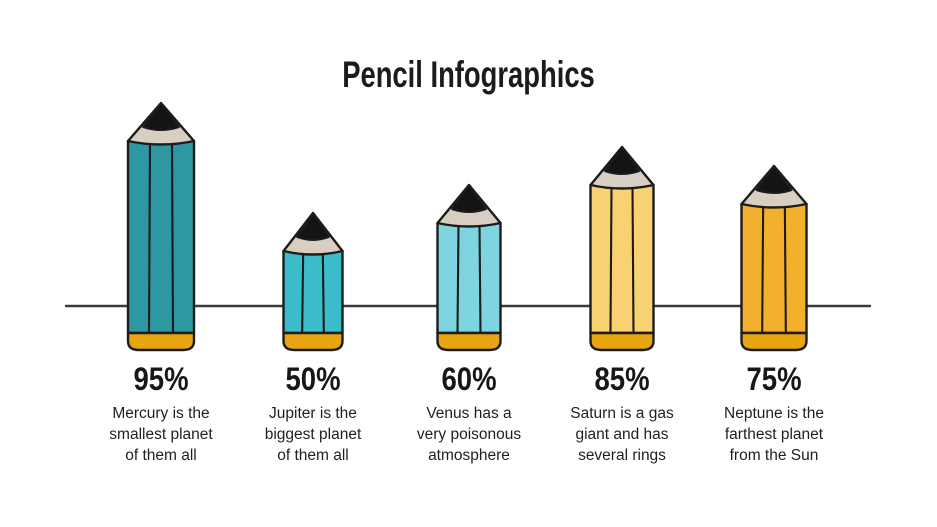 Image resolution: width=937 pixels, height=527 pixels. Describe the element at coordinates (774, 379) in the screenshot. I see `percent-label: 75%` at that location.